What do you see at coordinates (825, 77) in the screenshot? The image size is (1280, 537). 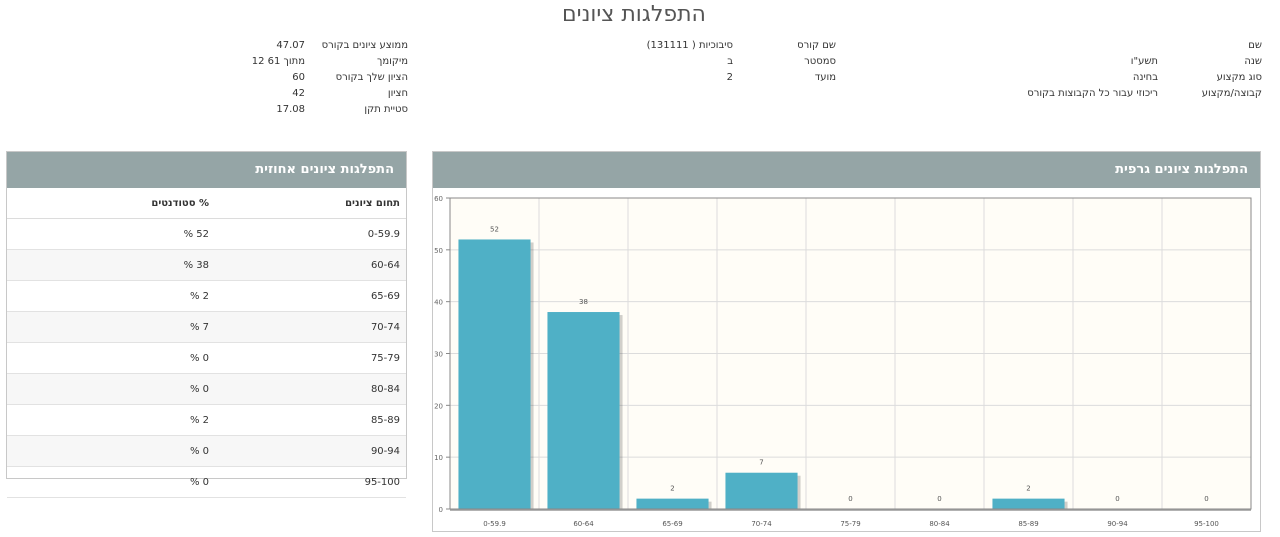 I see `info-label: מועד` at bounding box center [825, 77].